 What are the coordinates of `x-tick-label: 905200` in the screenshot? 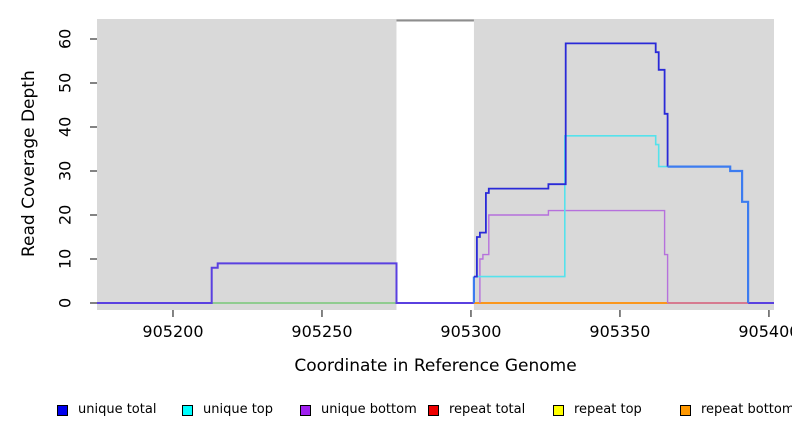 It's located at (173, 331).